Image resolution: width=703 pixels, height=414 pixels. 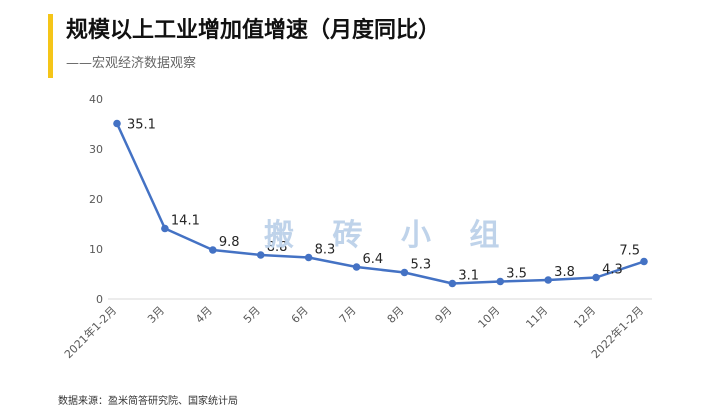 What do you see at coordinates (300, 315) in the screenshot?
I see `x-tick-label: 6月` at bounding box center [300, 315].